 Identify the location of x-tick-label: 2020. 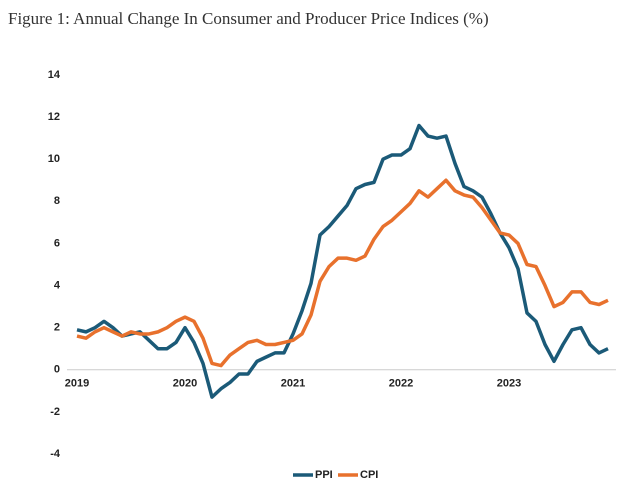
(185, 384).